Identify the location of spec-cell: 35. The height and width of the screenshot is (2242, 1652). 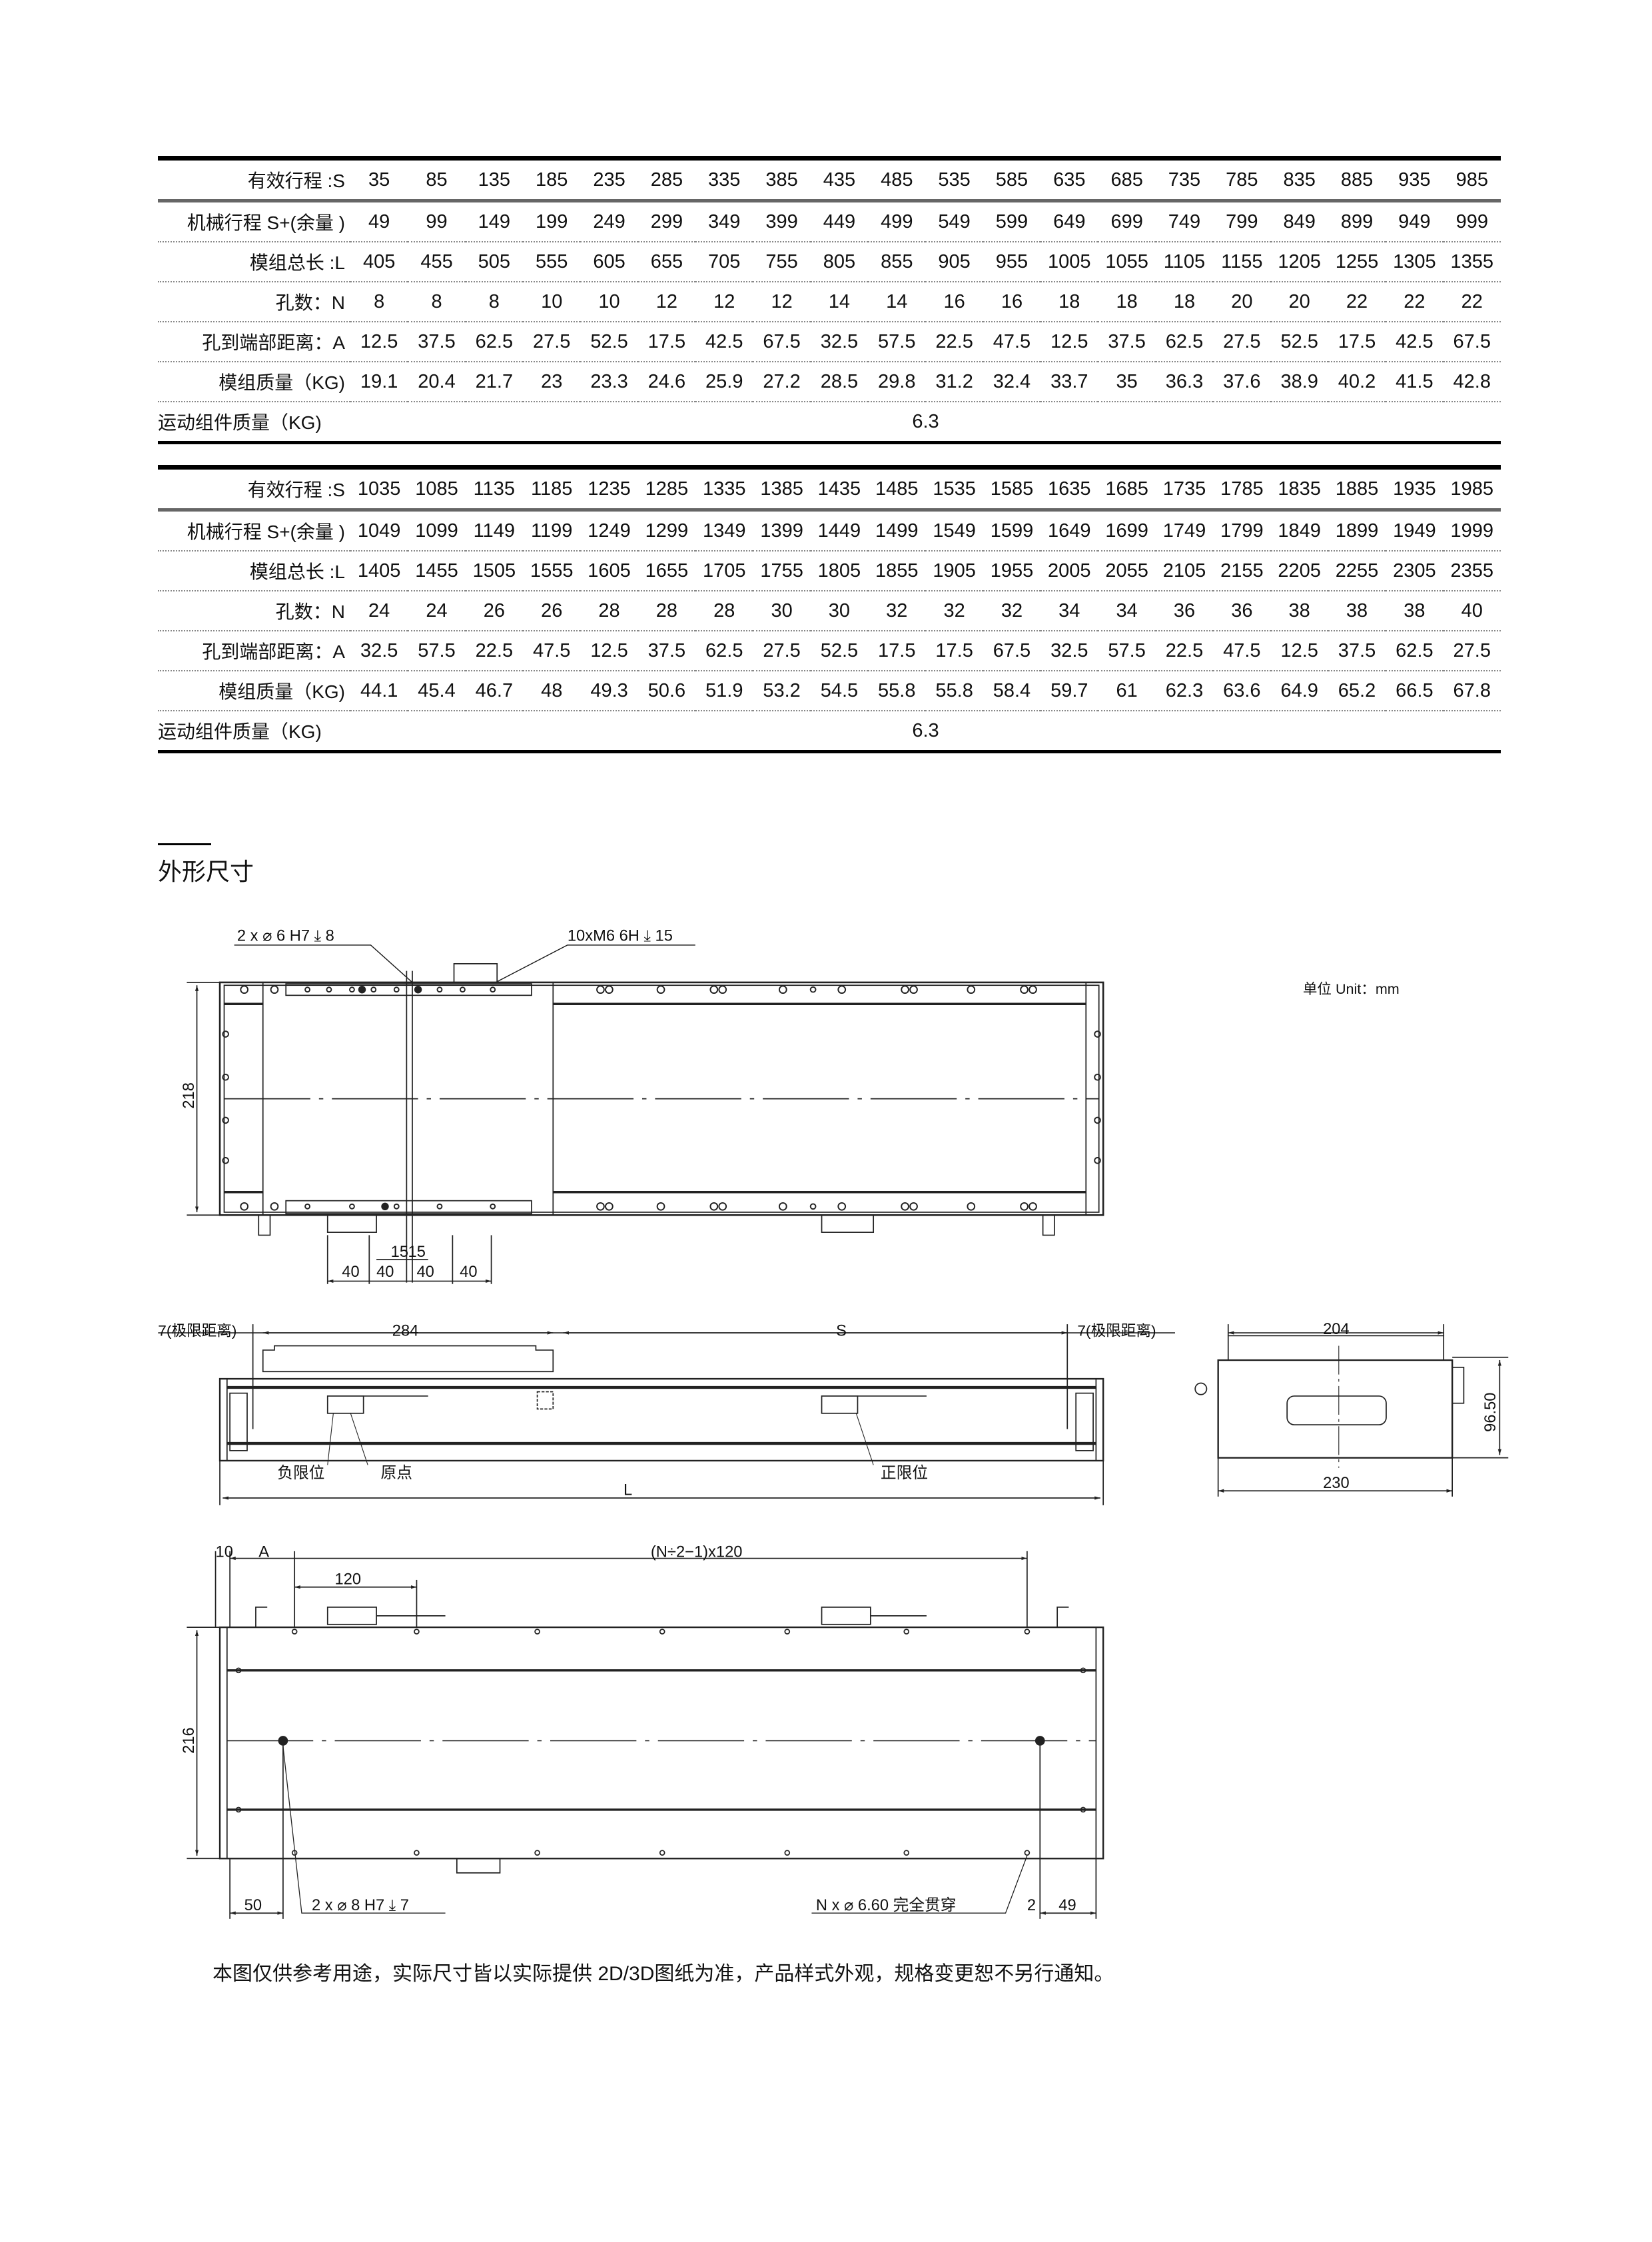
(1127, 382).